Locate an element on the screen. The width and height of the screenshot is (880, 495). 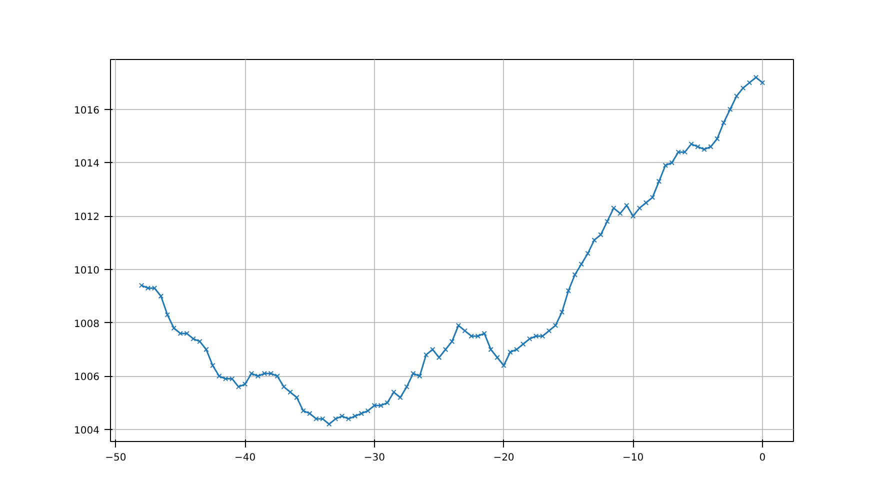
y-tick-label: 1012 is located at coordinates (87, 218).